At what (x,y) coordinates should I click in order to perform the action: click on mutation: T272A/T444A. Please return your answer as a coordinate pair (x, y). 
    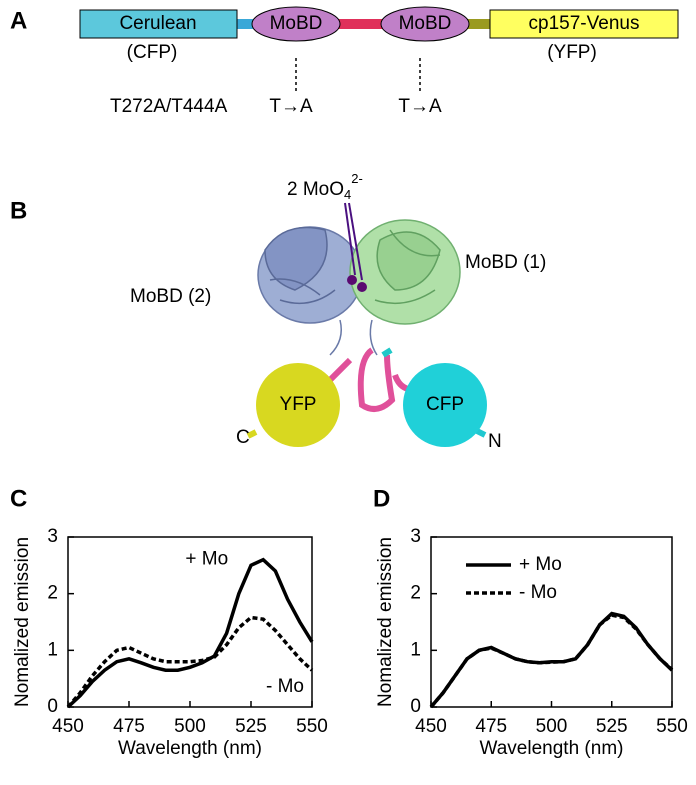
    Looking at the image, I should click on (169, 106).